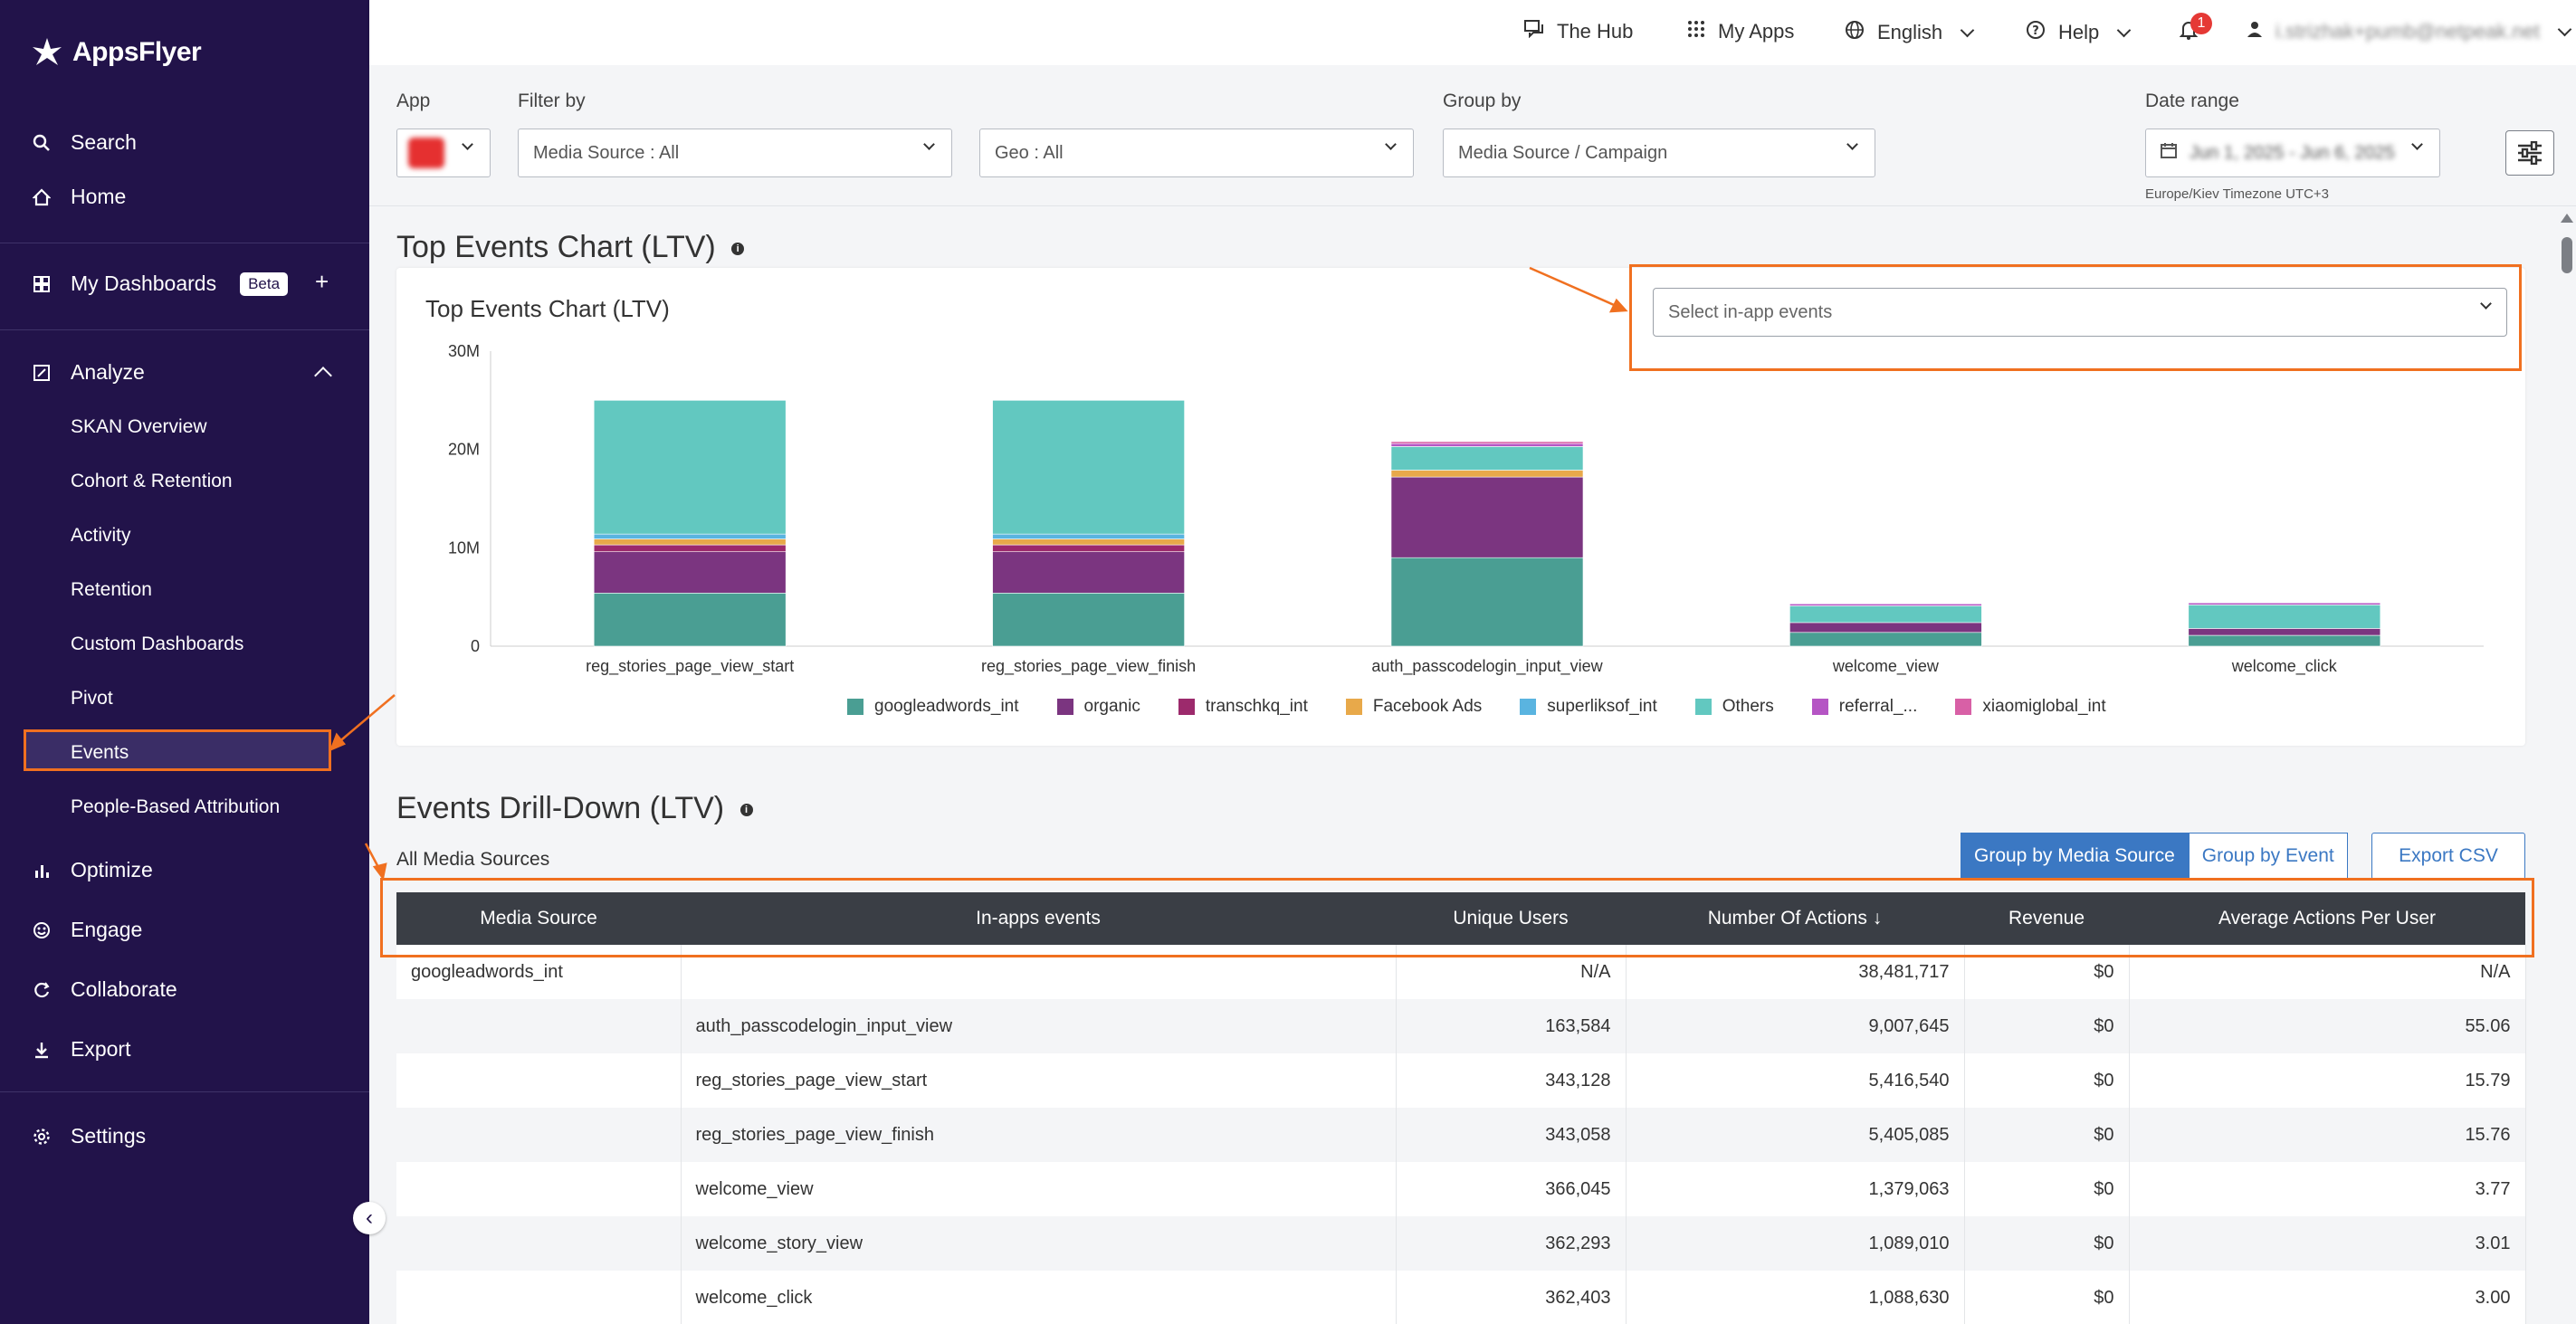  I want to click on scroll-up-arrow, so click(2567, 218).